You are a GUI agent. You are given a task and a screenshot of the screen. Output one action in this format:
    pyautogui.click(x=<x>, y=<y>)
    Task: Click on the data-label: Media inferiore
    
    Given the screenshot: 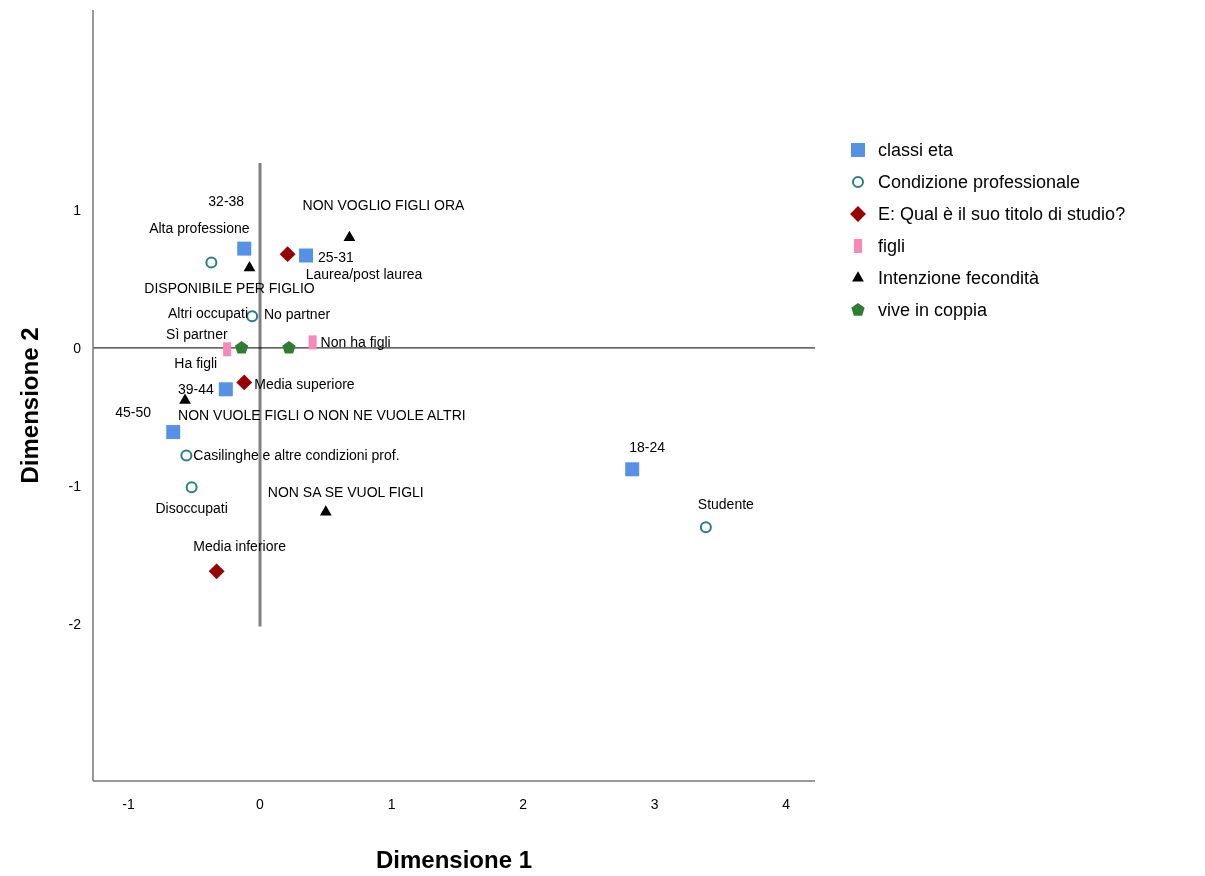 What is the action you would take?
    pyautogui.click(x=240, y=546)
    